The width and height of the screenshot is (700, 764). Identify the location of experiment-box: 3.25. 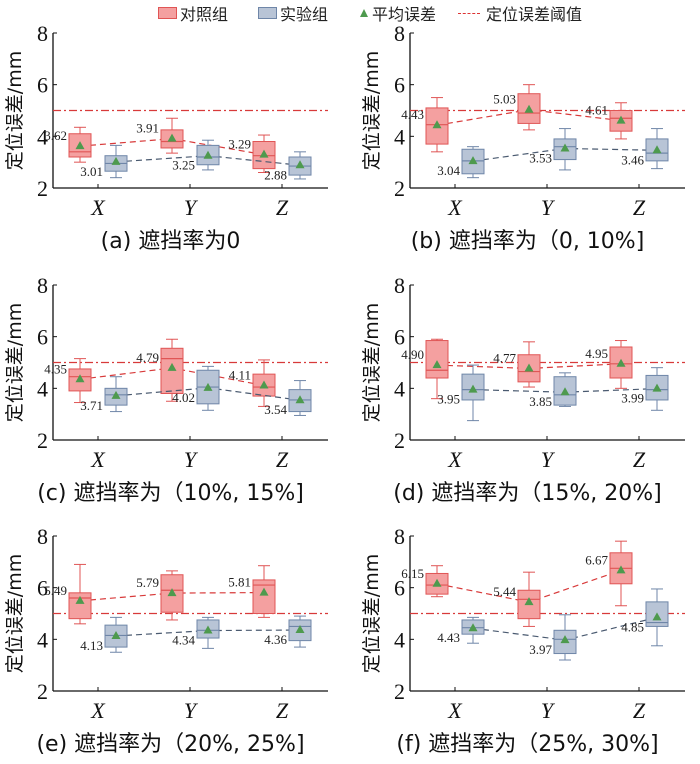
(196, 156).